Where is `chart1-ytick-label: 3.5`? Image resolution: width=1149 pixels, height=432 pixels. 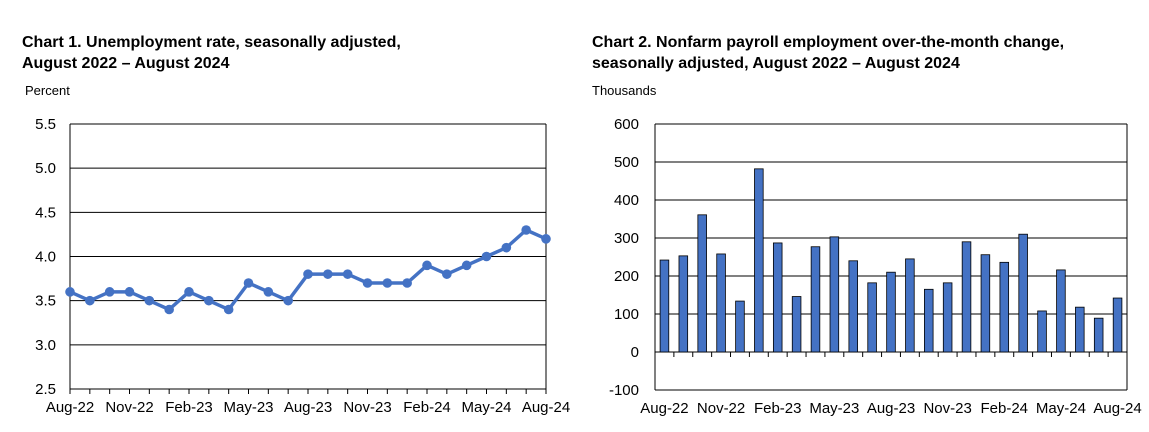 chart1-ytick-label: 3.5 is located at coordinates (45, 301).